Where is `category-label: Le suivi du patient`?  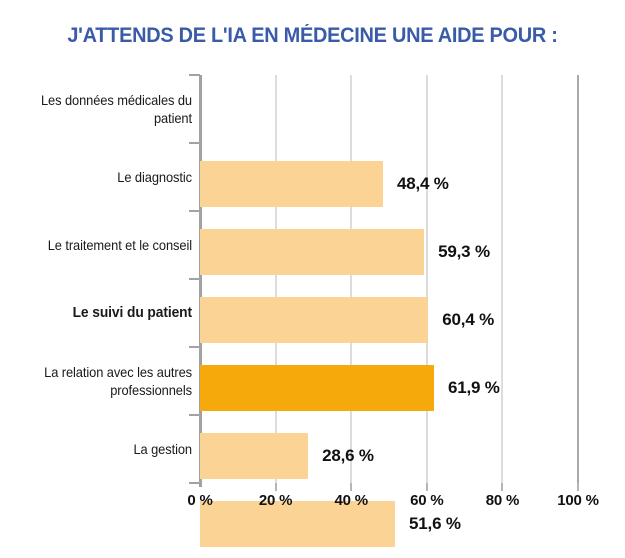 category-label: Le suivi du patient is located at coordinates (132, 313).